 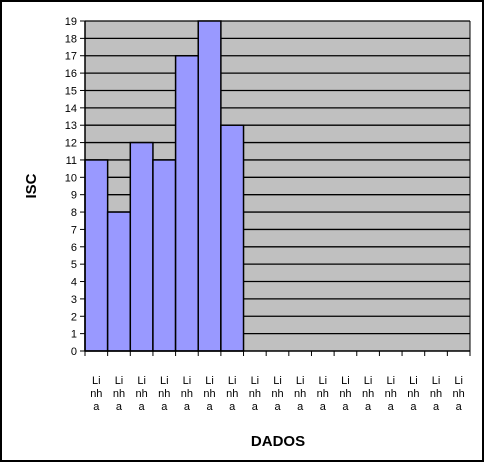 I want to click on y-tick-label: 5, so click(x=74, y=265).